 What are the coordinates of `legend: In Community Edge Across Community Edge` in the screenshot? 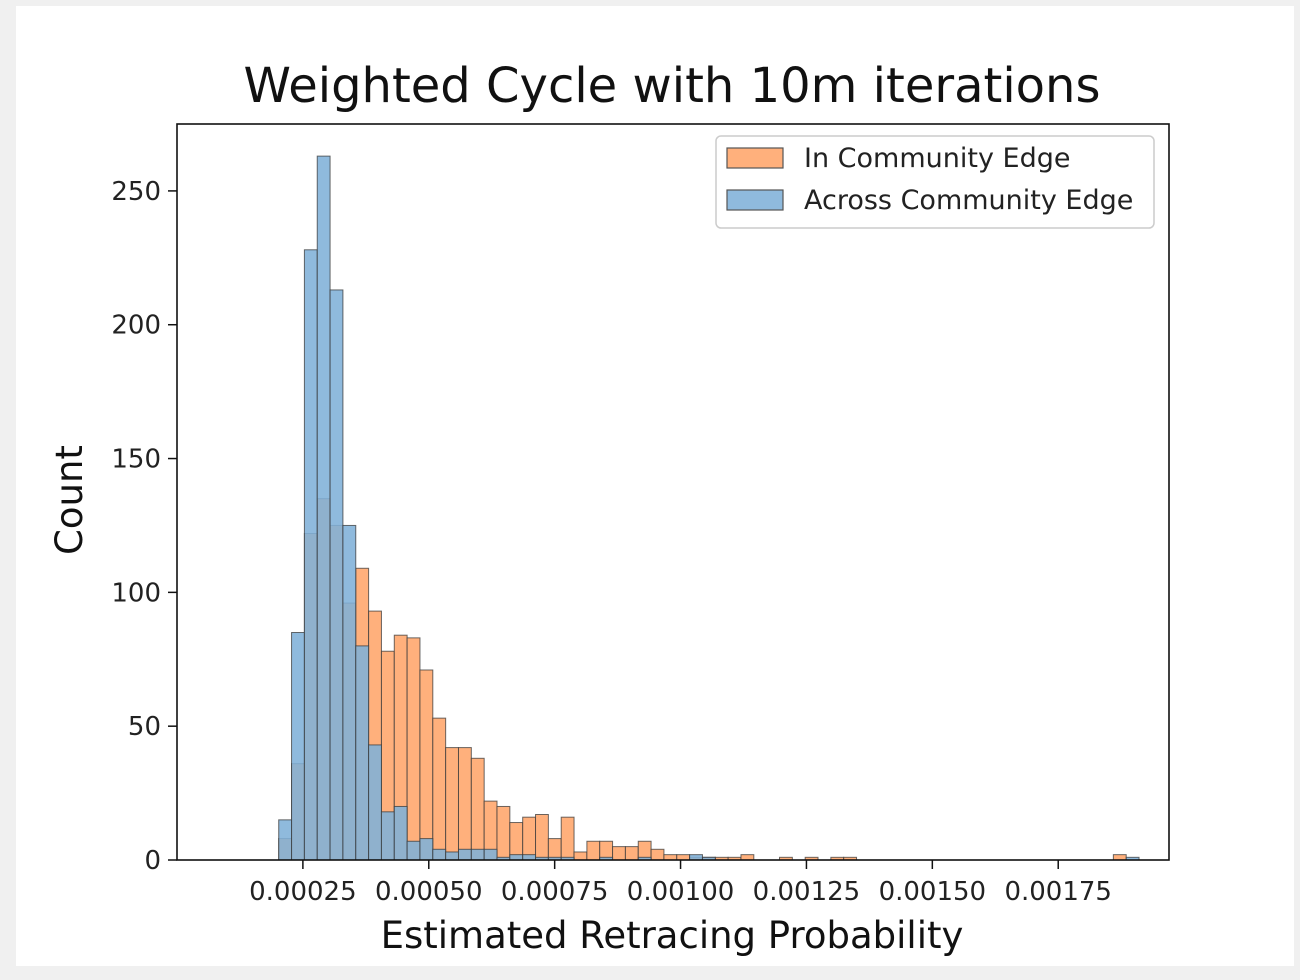 It's located at (935, 182).